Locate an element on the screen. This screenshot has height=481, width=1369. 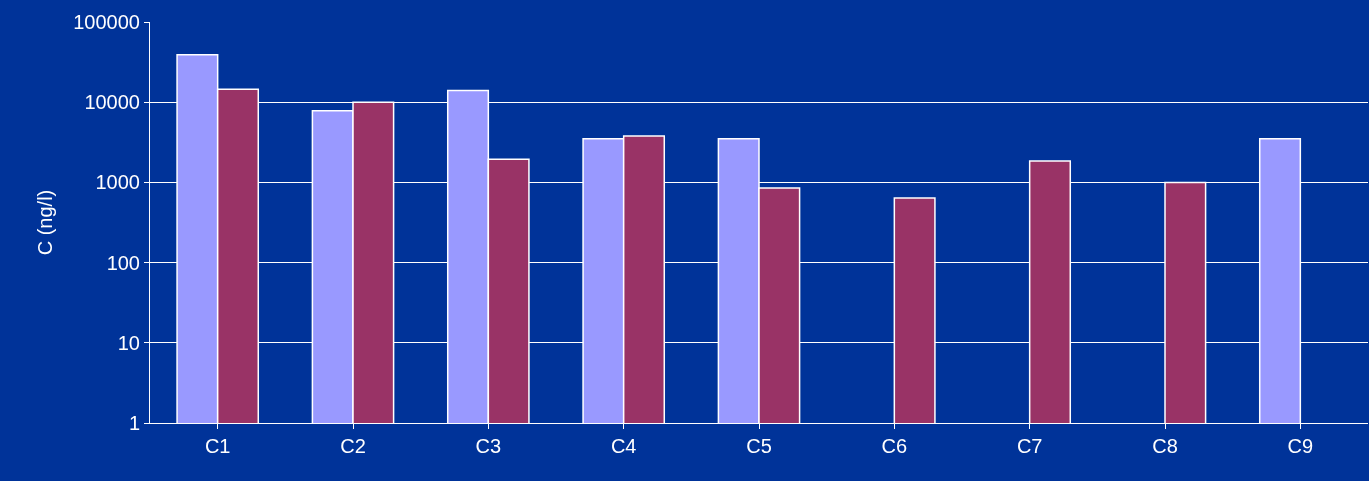
y-tick-label: 10 is located at coordinates (128, 342).